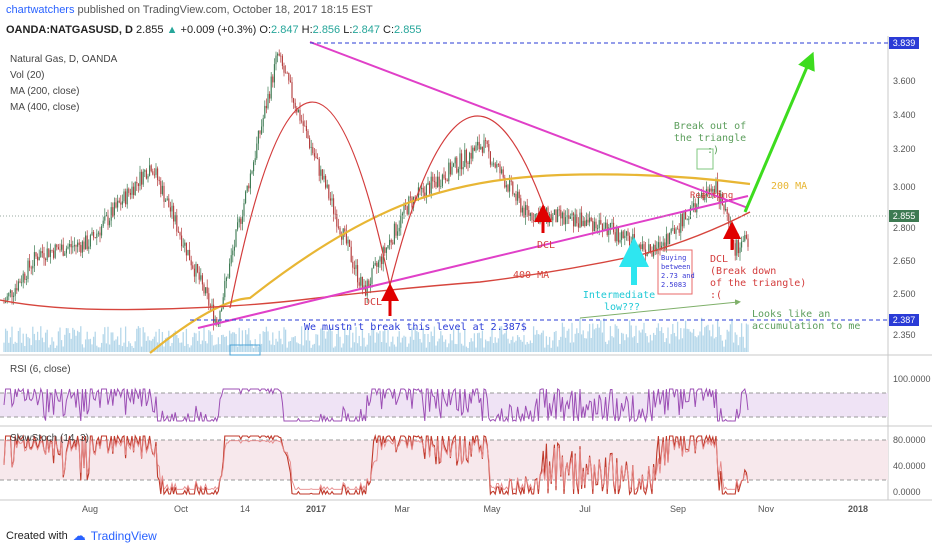 Image resolution: width=932 pixels, height=550 pixels. I want to click on resistance-price-badge, so click(904, 43).